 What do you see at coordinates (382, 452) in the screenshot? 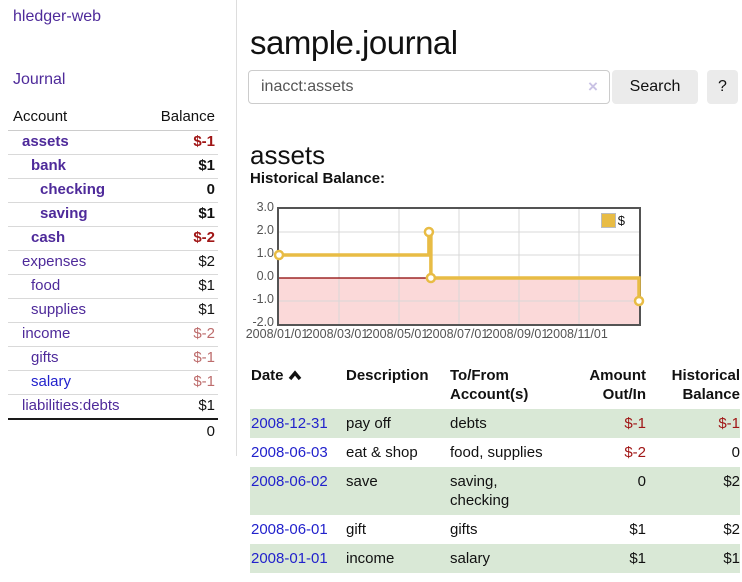
I see `transaction-description: eat & shop` at bounding box center [382, 452].